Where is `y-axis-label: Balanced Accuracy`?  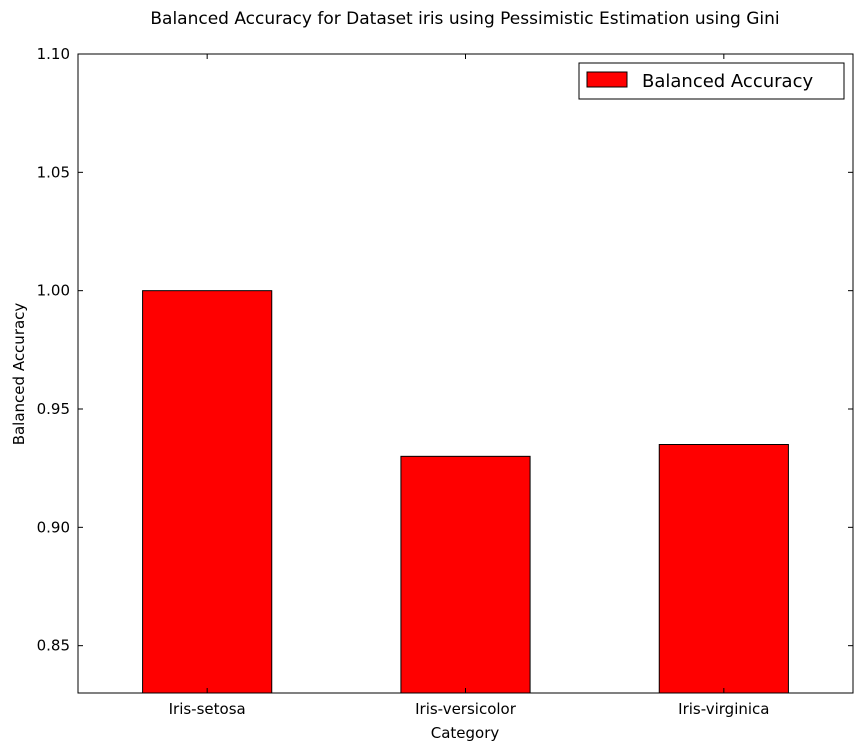
y-axis-label: Balanced Accuracy is located at coordinates (19, 374).